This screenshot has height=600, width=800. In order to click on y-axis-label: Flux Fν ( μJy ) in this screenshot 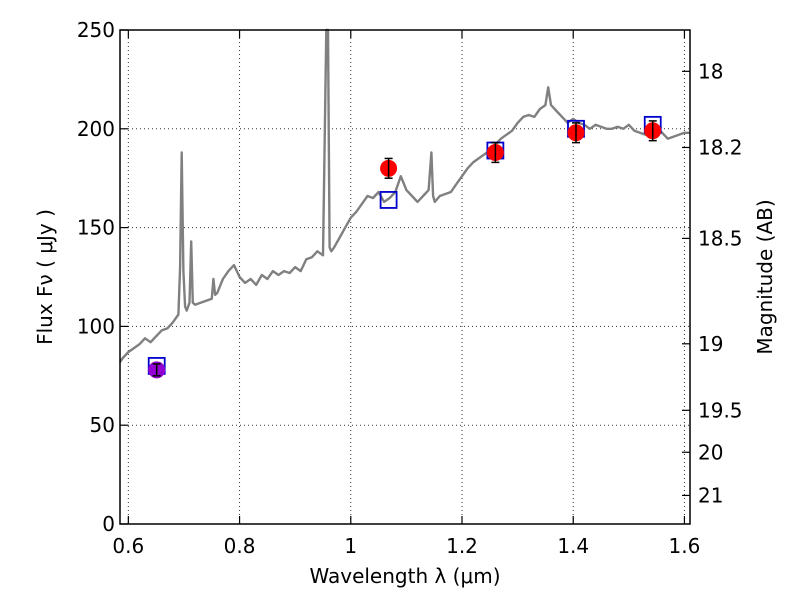, I will do `click(45, 277)`.